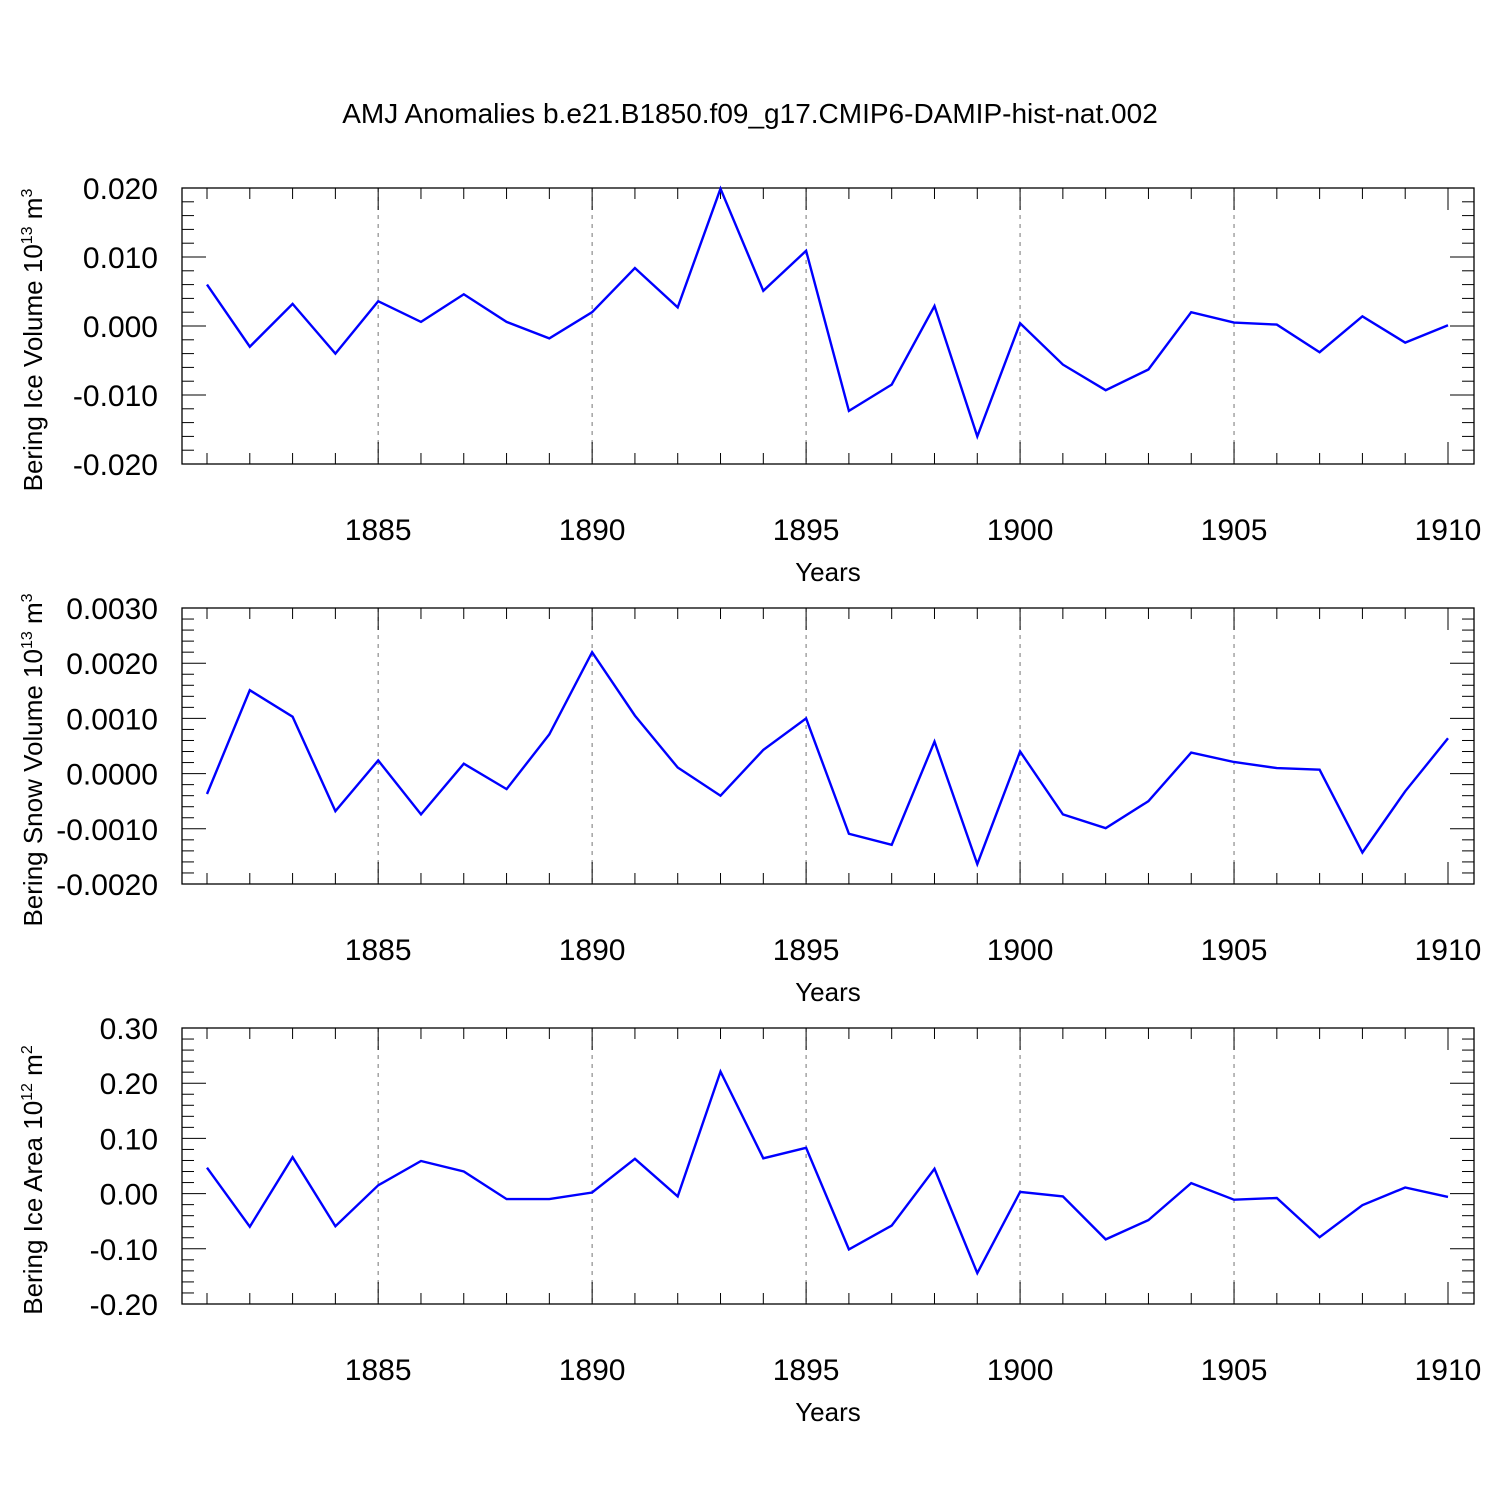 The width and height of the screenshot is (1500, 1500). I want to click on y-axis-title-part: Bering Ice Area 10, so click(33, 1208).